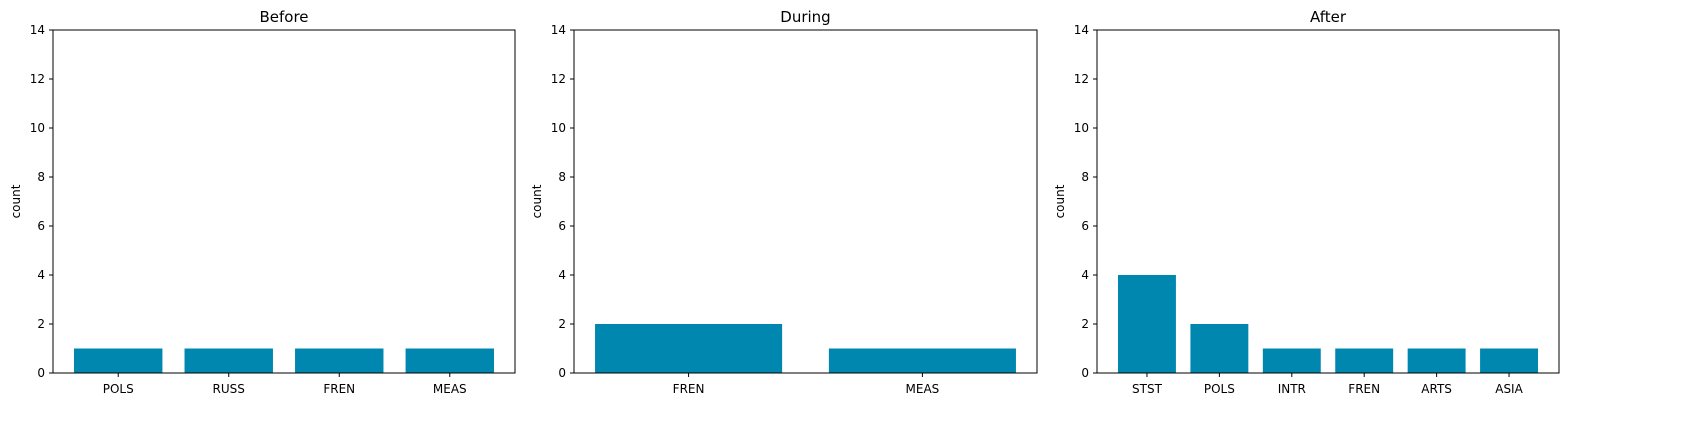  I want to click on bar-stst, so click(1147, 324).